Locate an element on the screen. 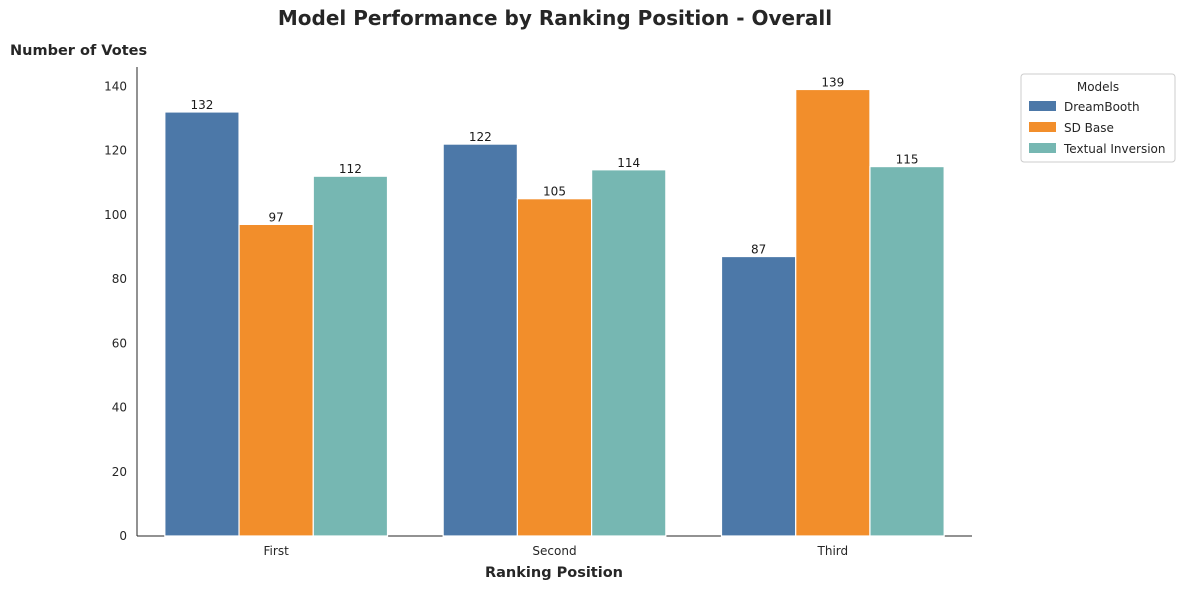  y-tick-label: 40 is located at coordinates (119, 408).